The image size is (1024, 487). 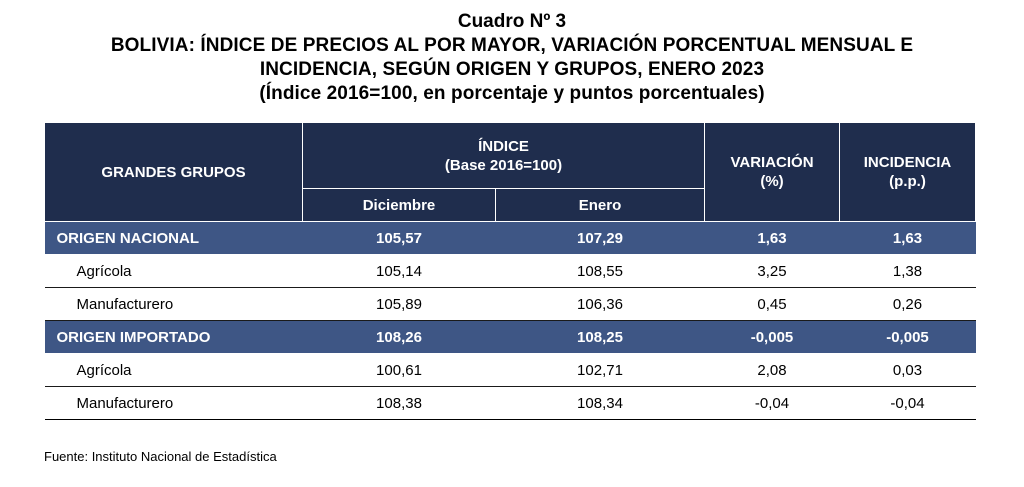 What do you see at coordinates (907, 304) in the screenshot?
I see `cell-incidencia: 0,26` at bounding box center [907, 304].